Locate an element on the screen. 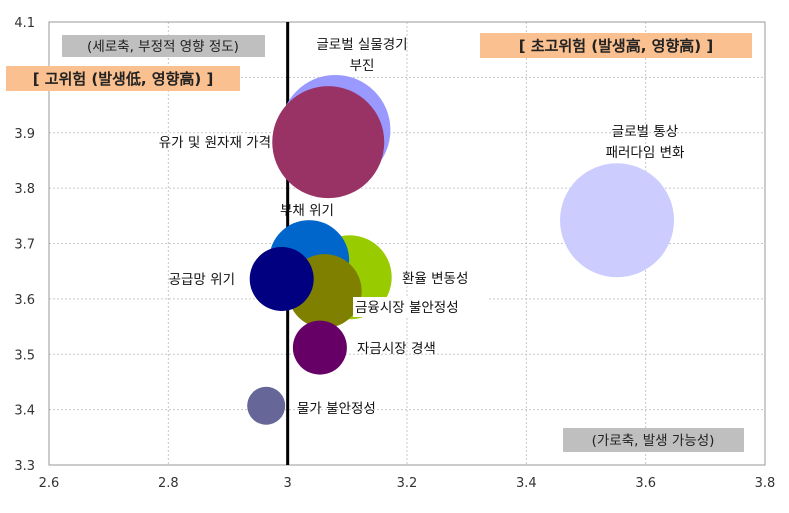 This screenshot has height=513, width=789. x-axis-label: (가로축, 발생 가능성) is located at coordinates (653, 441).